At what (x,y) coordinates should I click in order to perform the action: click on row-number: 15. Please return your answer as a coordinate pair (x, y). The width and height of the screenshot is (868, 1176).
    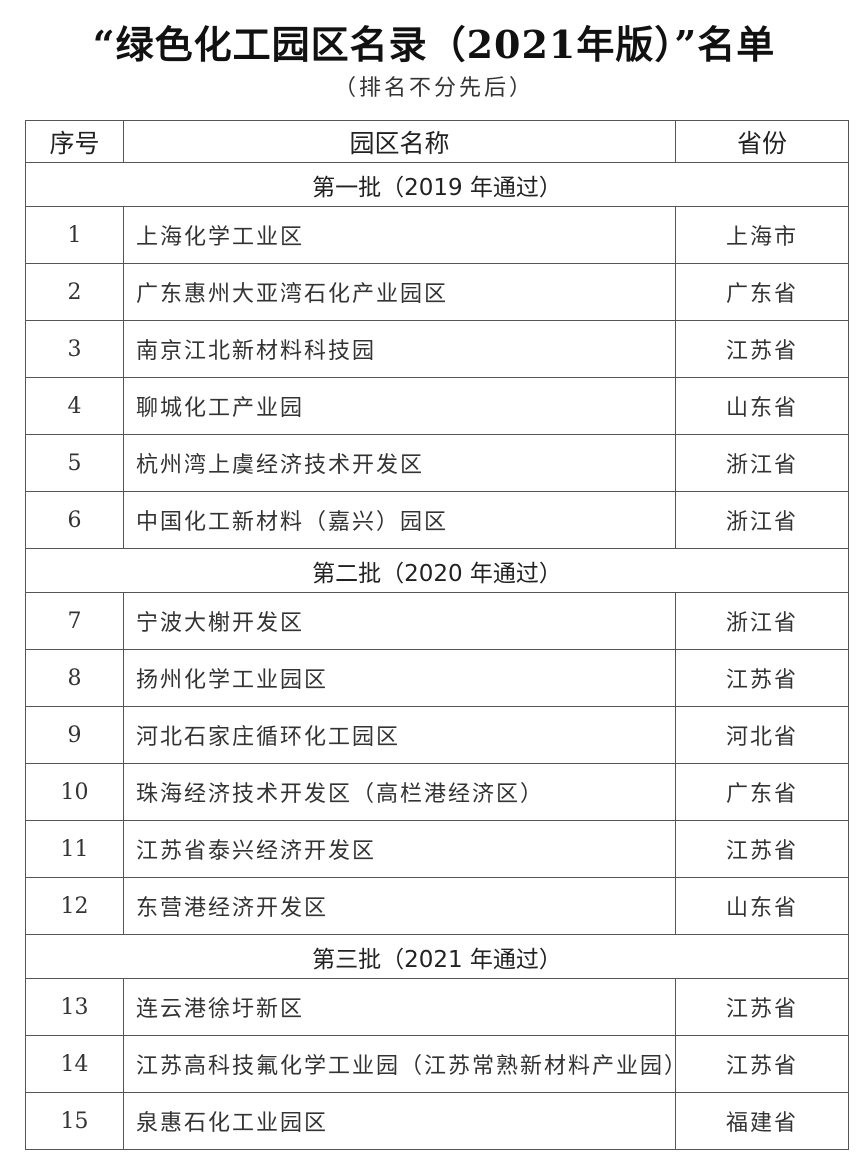
    Looking at the image, I should click on (74, 1121).